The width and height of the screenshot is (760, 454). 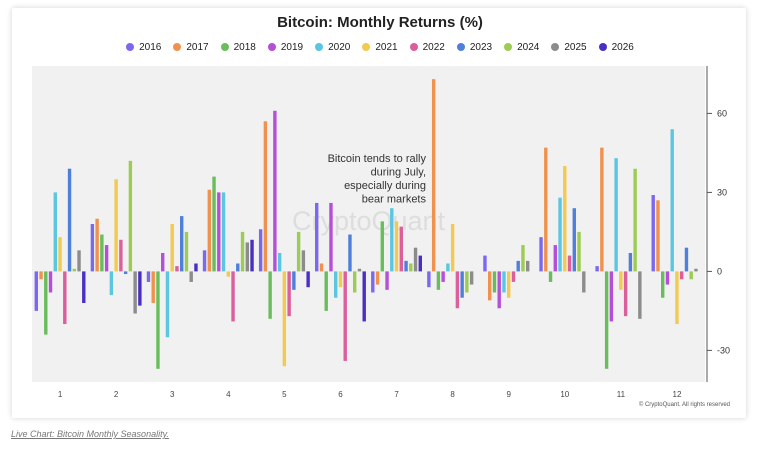 I want to click on bar-2022-m8, so click(x=457, y=290).